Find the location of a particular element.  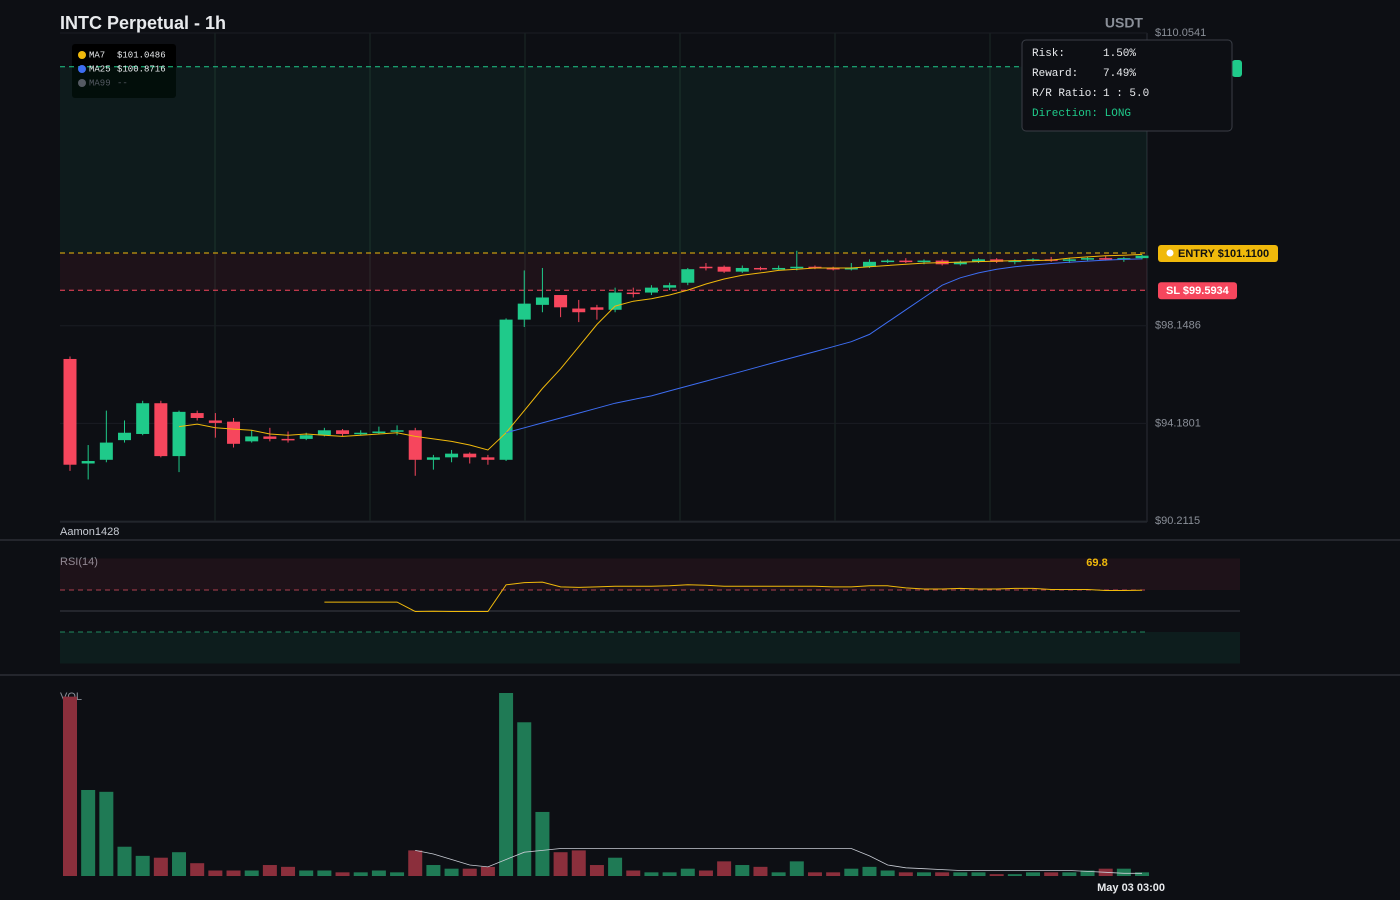

tp-marker is located at coordinates (1237, 68).